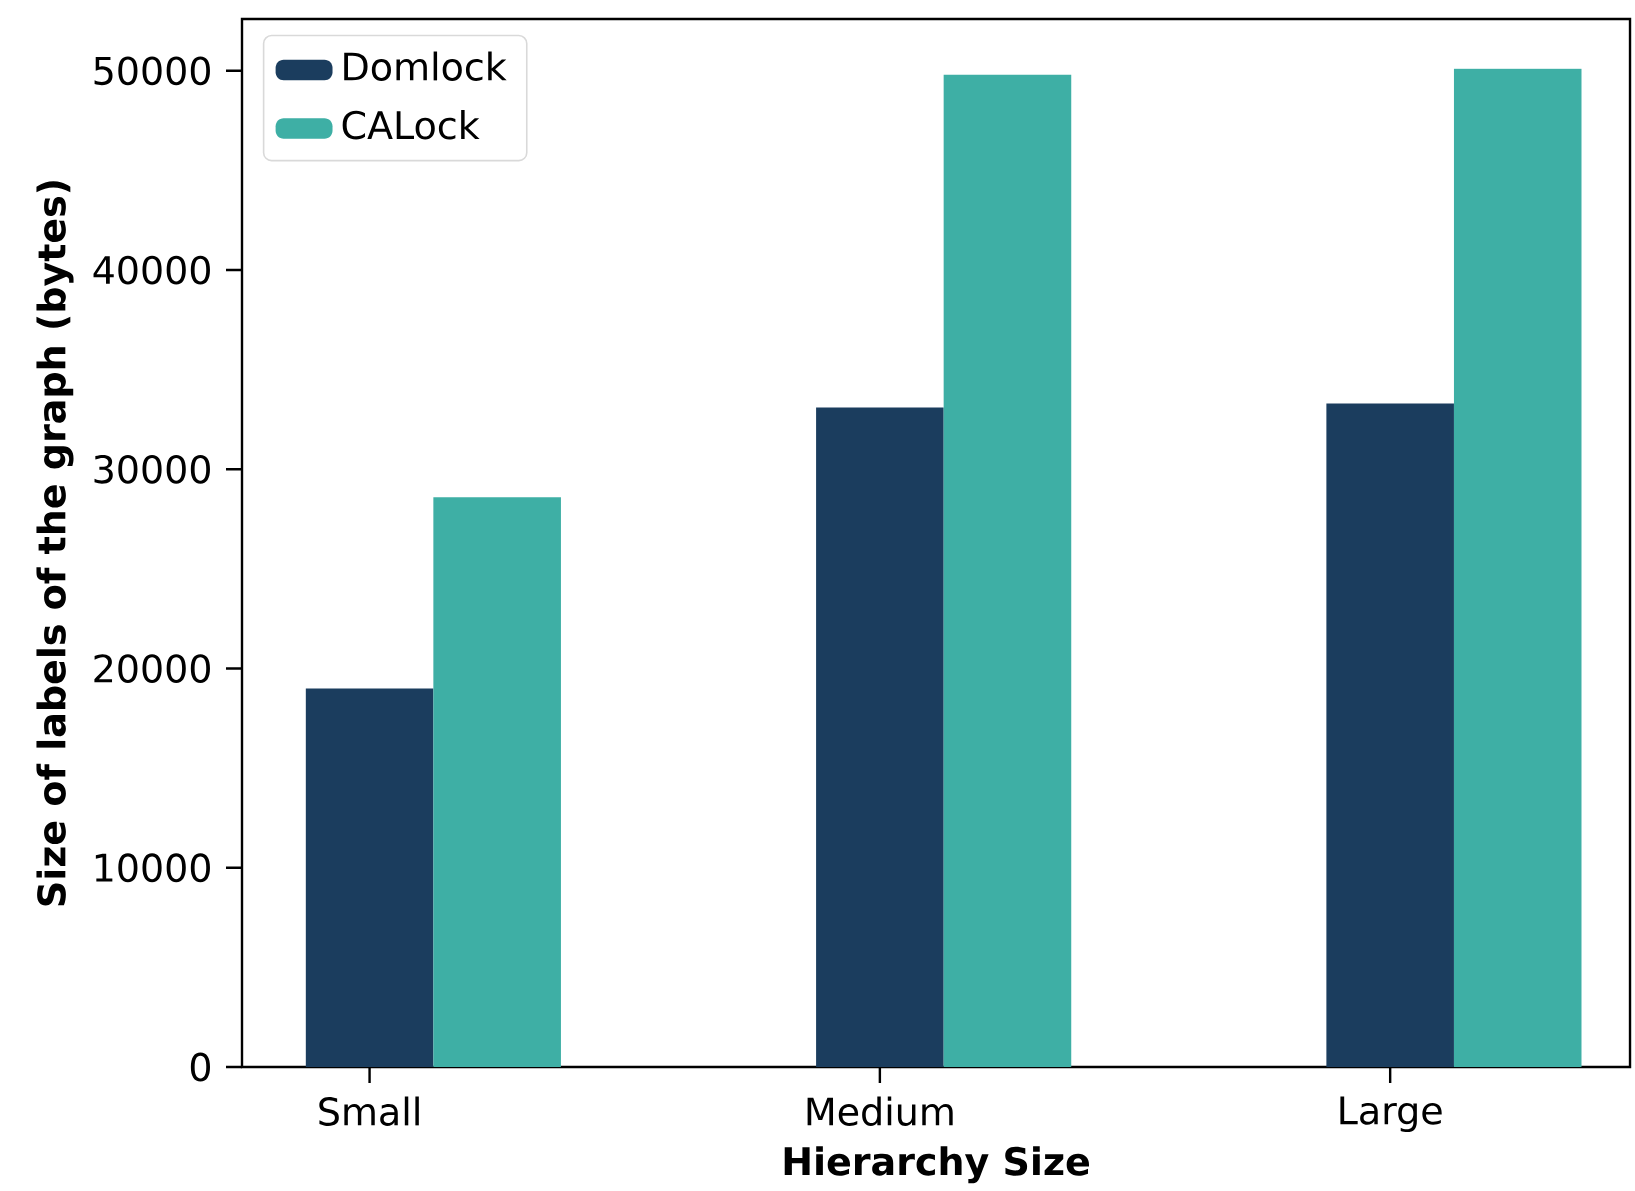 Image resolution: width=1635 pixels, height=1191 pixels. I want to click on legend-label: Domlock, so click(425, 66).